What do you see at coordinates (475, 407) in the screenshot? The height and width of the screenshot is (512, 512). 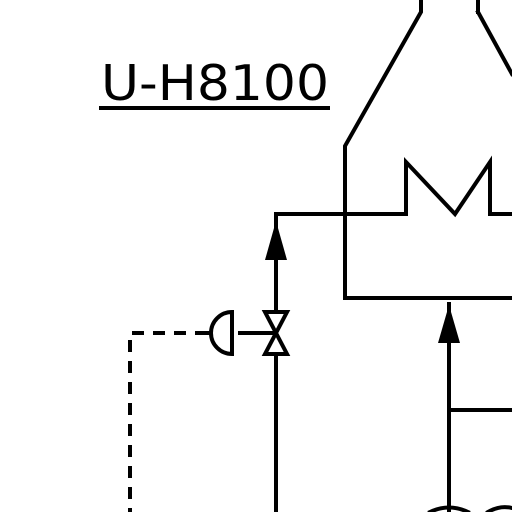 I see `fuel-feed-line` at bounding box center [475, 407].